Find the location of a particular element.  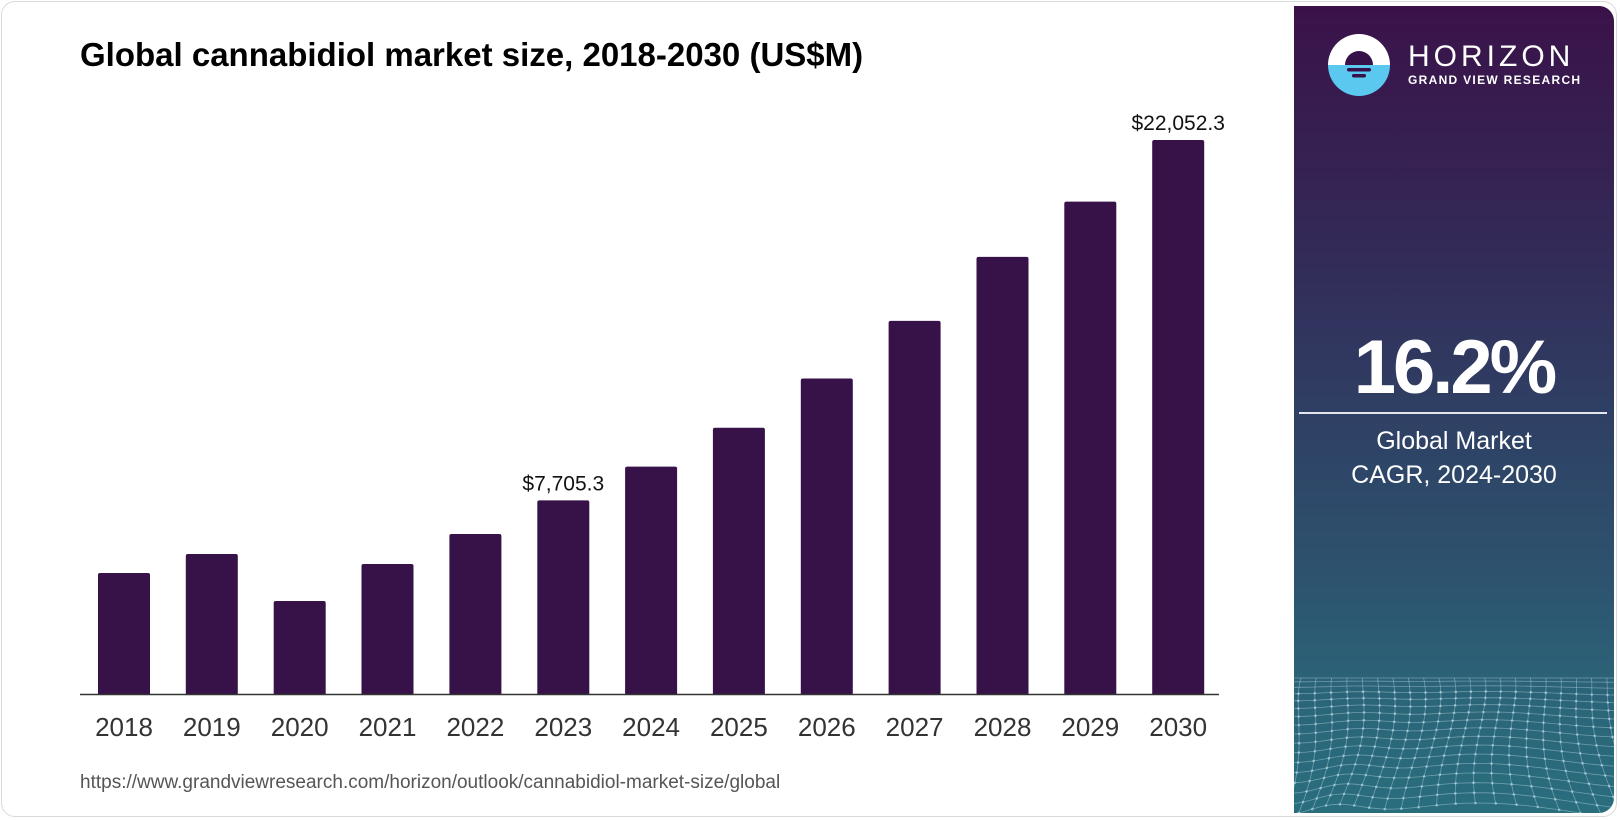

bar-2020 is located at coordinates (299, 648).